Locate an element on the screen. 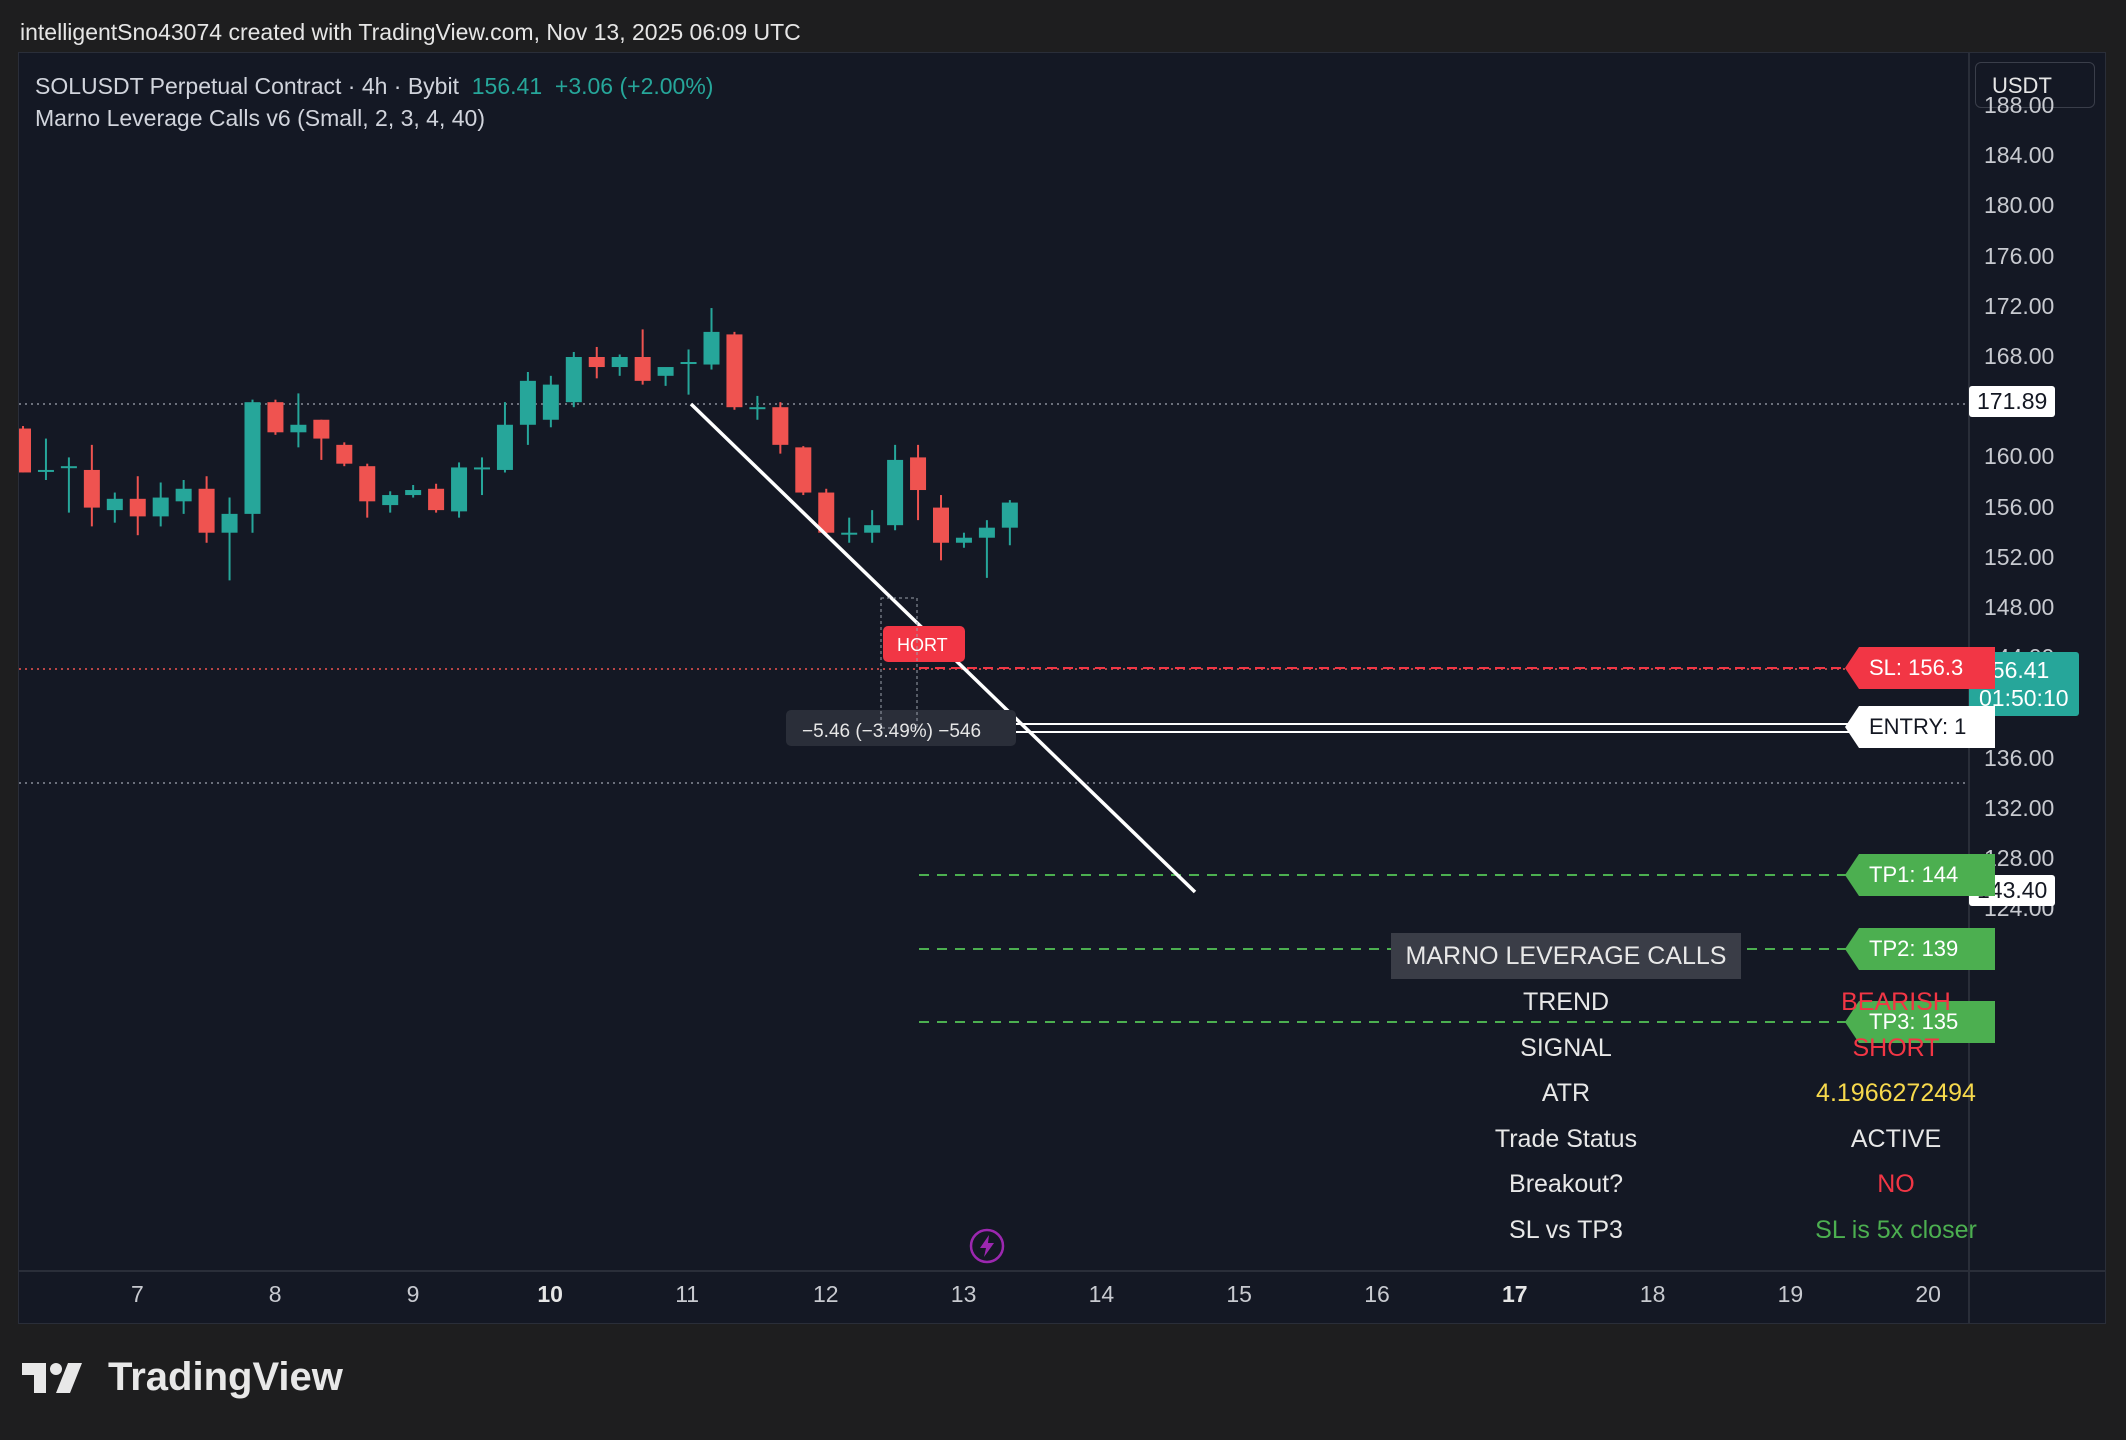 Image resolution: width=2126 pixels, height=1440 pixels. last-price: 156.41 is located at coordinates (507, 86).